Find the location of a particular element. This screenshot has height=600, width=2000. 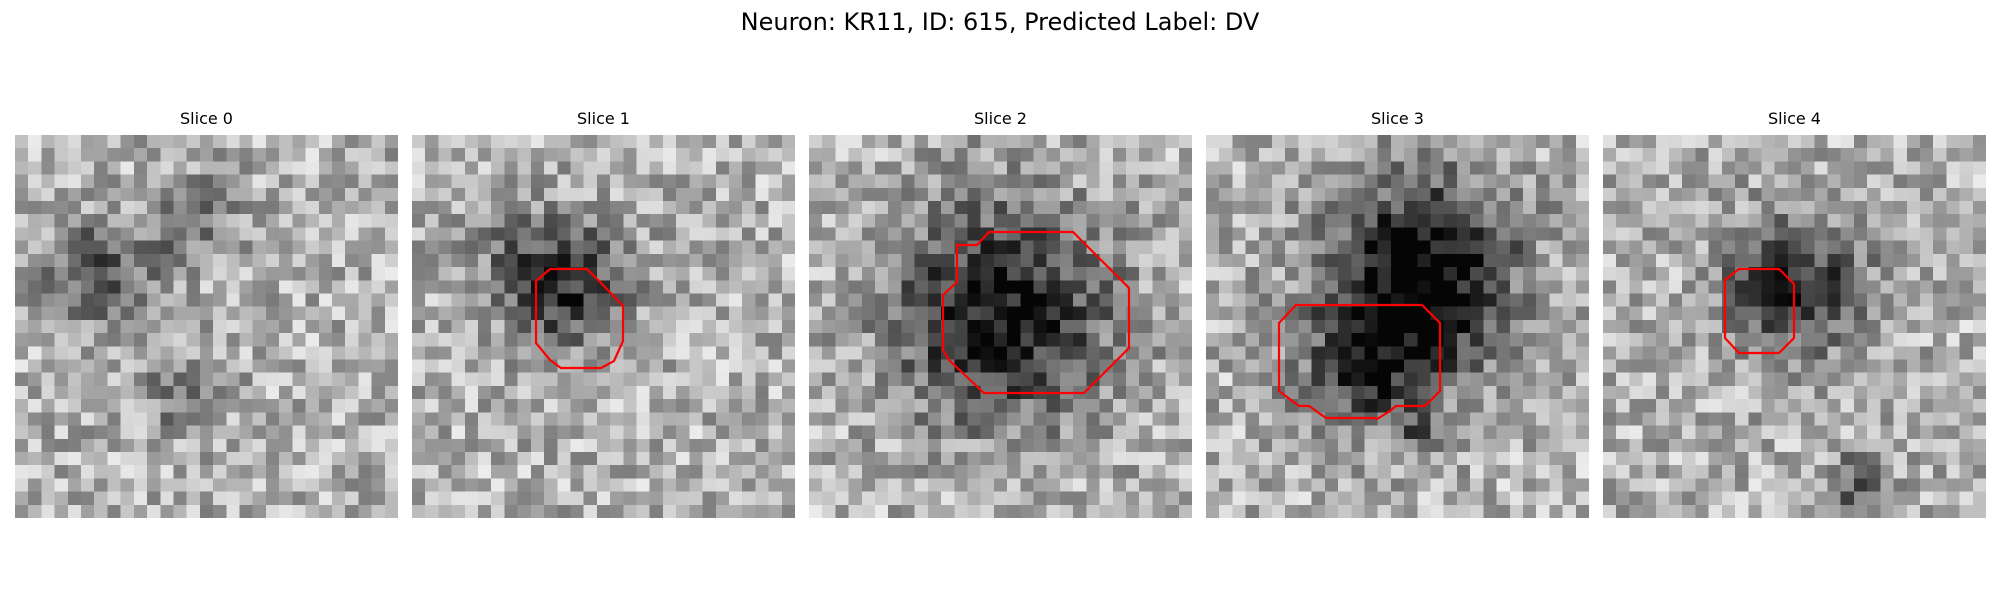

panel-title-slice-2: Slice 2 is located at coordinates (1000, 118).